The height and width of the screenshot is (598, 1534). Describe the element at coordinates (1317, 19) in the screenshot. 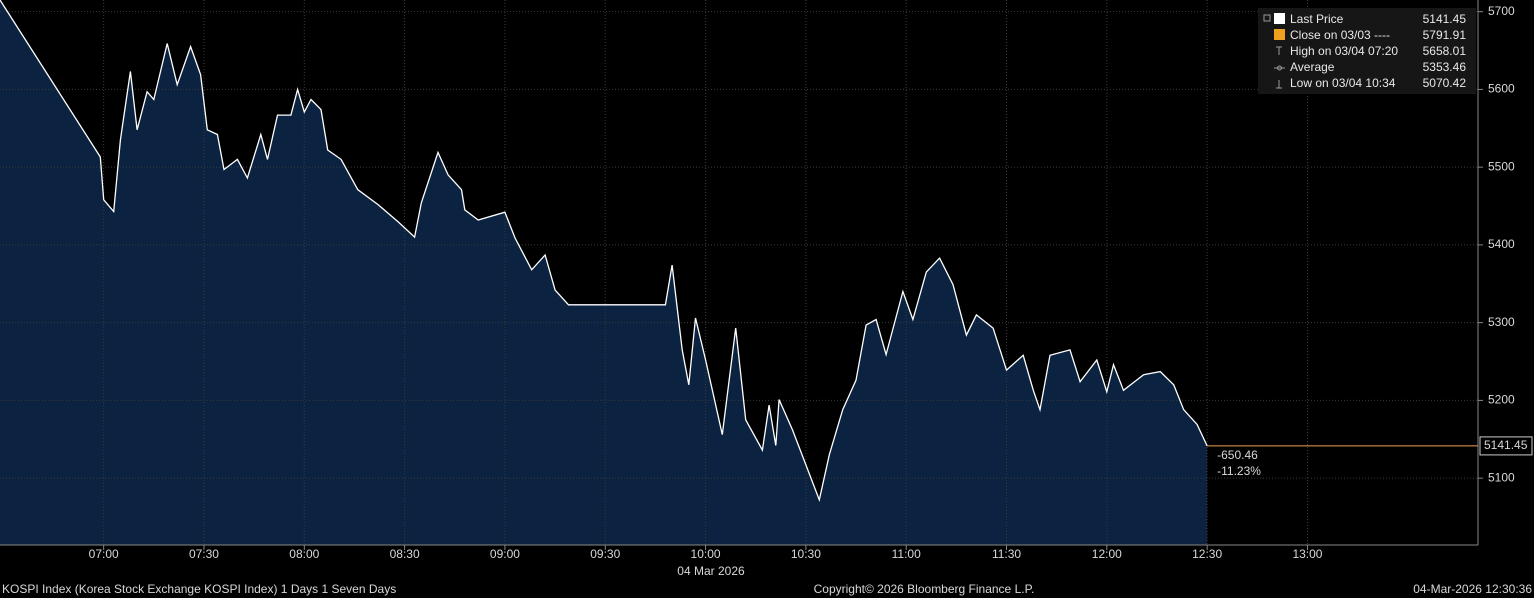

I see `legend-label: Last Price` at that location.